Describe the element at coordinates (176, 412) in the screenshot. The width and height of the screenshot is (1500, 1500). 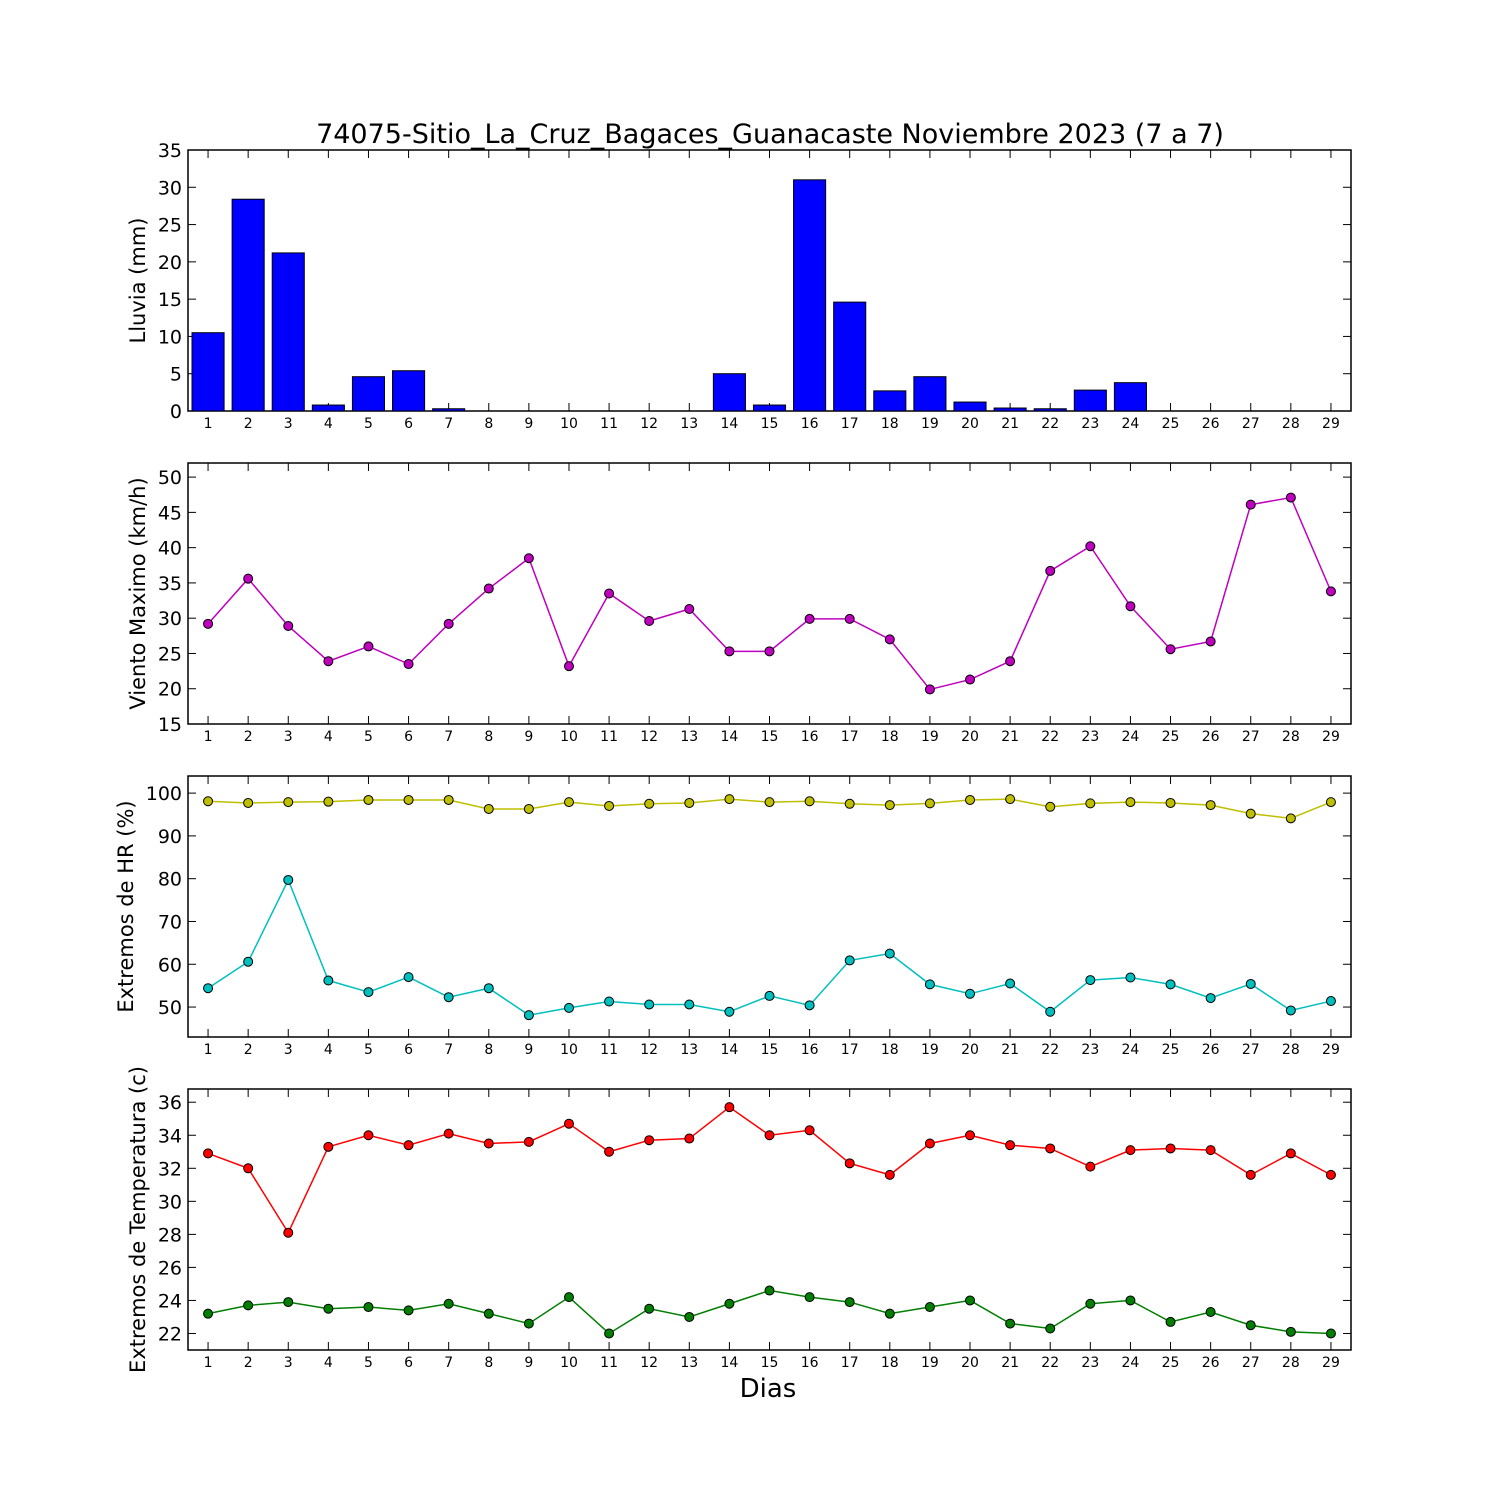
I see `y-tick-label: 0` at that location.